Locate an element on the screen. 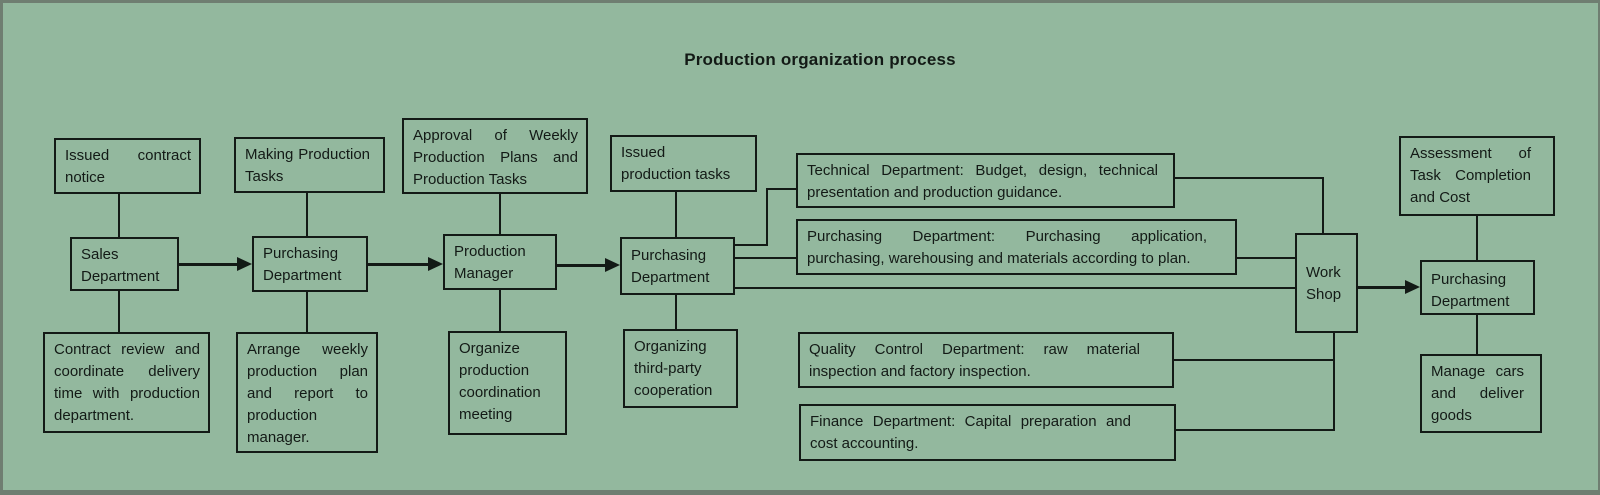 The width and height of the screenshot is (1600, 495). box-manage-cars-deliver-goods: Manage cars and deliver goods is located at coordinates (1481, 393).